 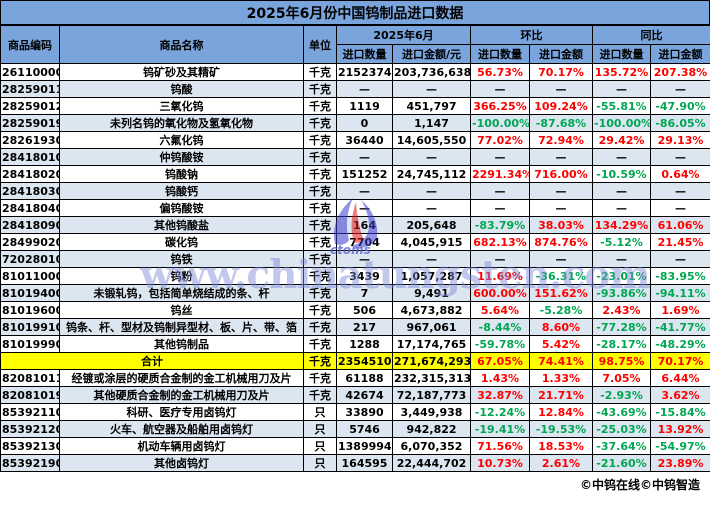 I want to click on mom-amount: 5.42%, so click(x=561, y=344).